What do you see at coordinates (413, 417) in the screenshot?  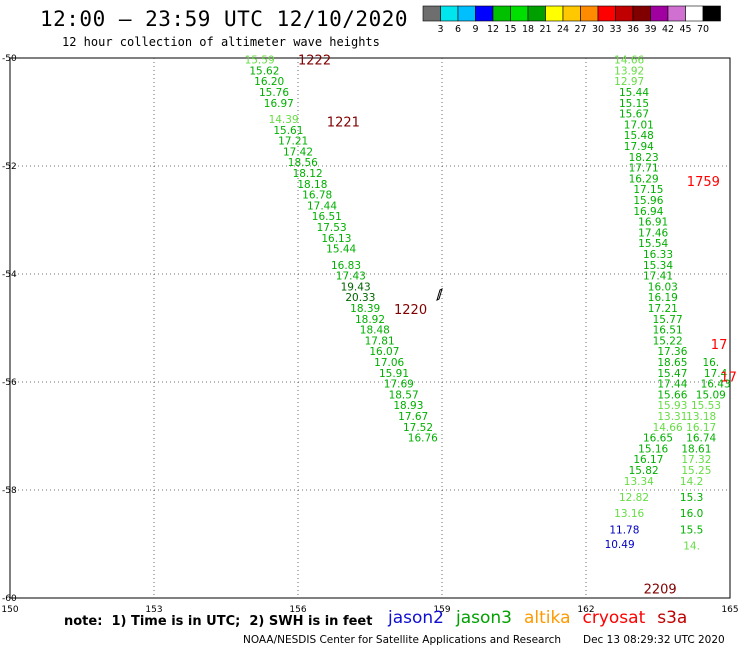 I see `wave-height-label: 17.67` at bounding box center [413, 417].